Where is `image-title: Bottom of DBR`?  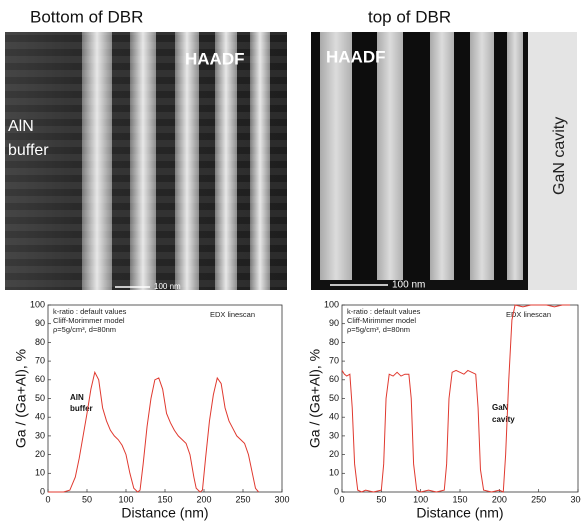
image-title: Bottom of DBR is located at coordinates (86, 16).